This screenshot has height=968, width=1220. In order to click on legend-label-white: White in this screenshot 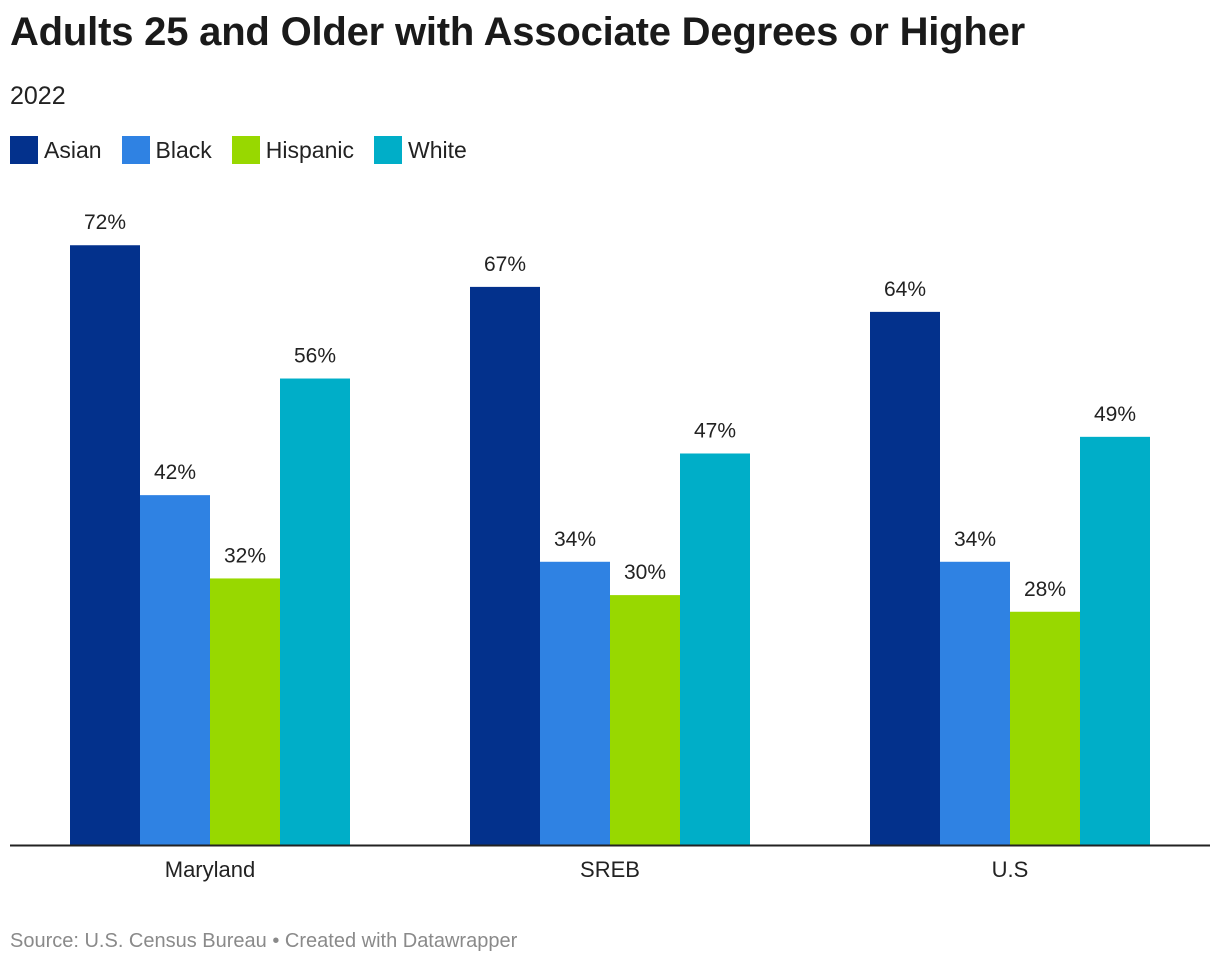, I will do `click(437, 149)`.